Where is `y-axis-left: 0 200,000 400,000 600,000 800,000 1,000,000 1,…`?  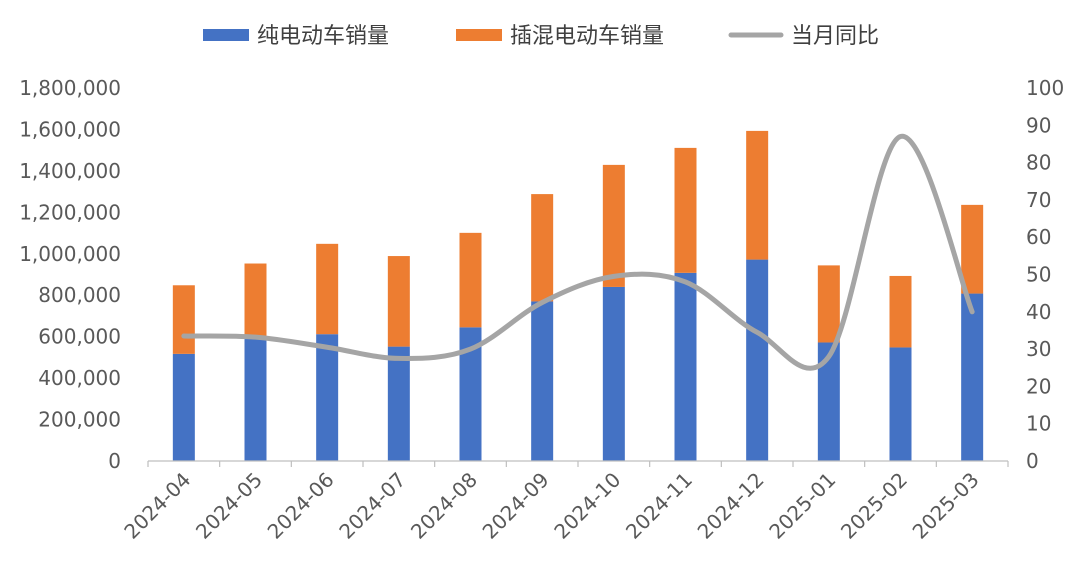
y-axis-left: 0 200,000 400,000 600,000 800,000 1,000,000 1,… is located at coordinates (70, 274).